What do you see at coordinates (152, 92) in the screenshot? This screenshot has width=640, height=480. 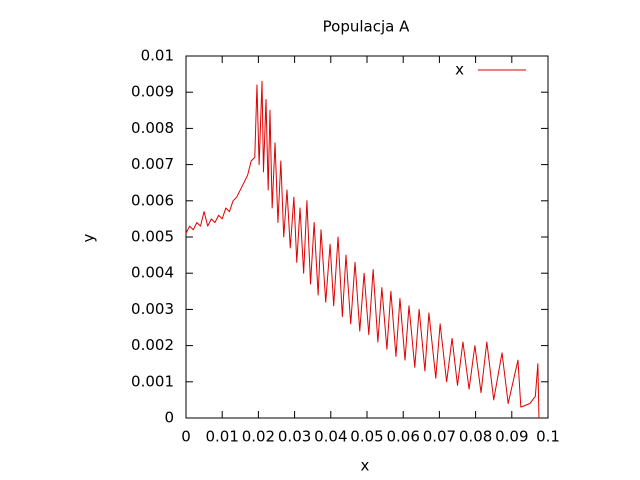 I see `y-tick-label: 0.009` at bounding box center [152, 92].